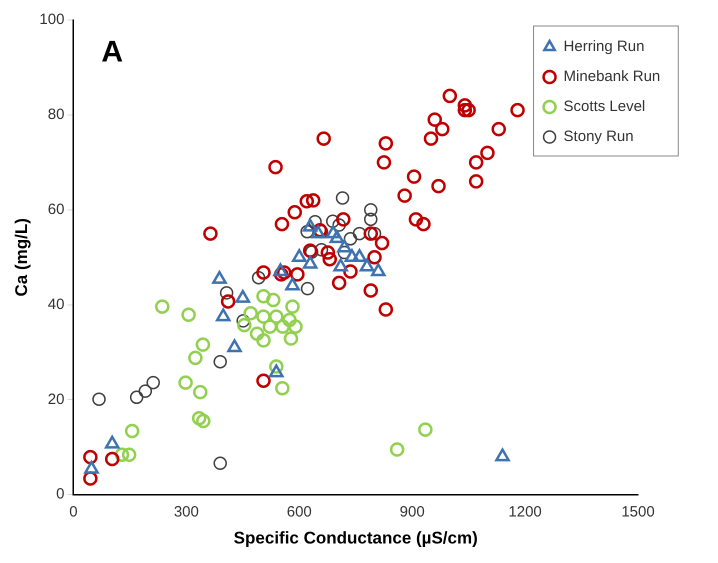 The height and width of the screenshot is (563, 718). Describe the element at coordinates (612, 77) in the screenshot. I see `legend-label: Minebank Run` at that location.